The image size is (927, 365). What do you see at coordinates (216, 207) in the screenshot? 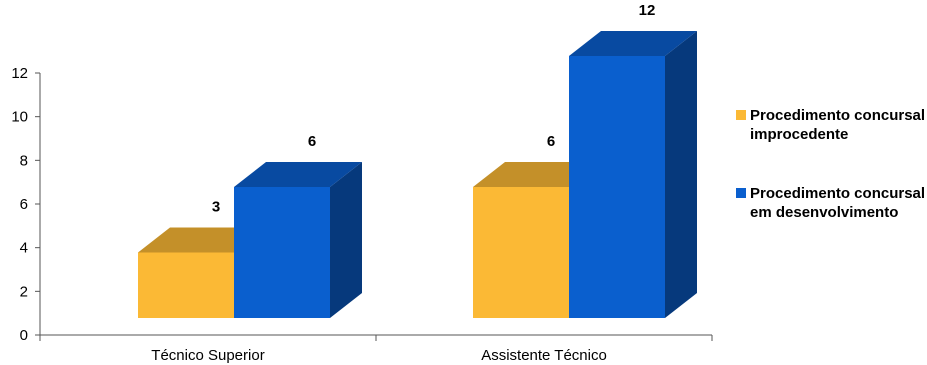
I see `bar-data-label: 3` at bounding box center [216, 207].